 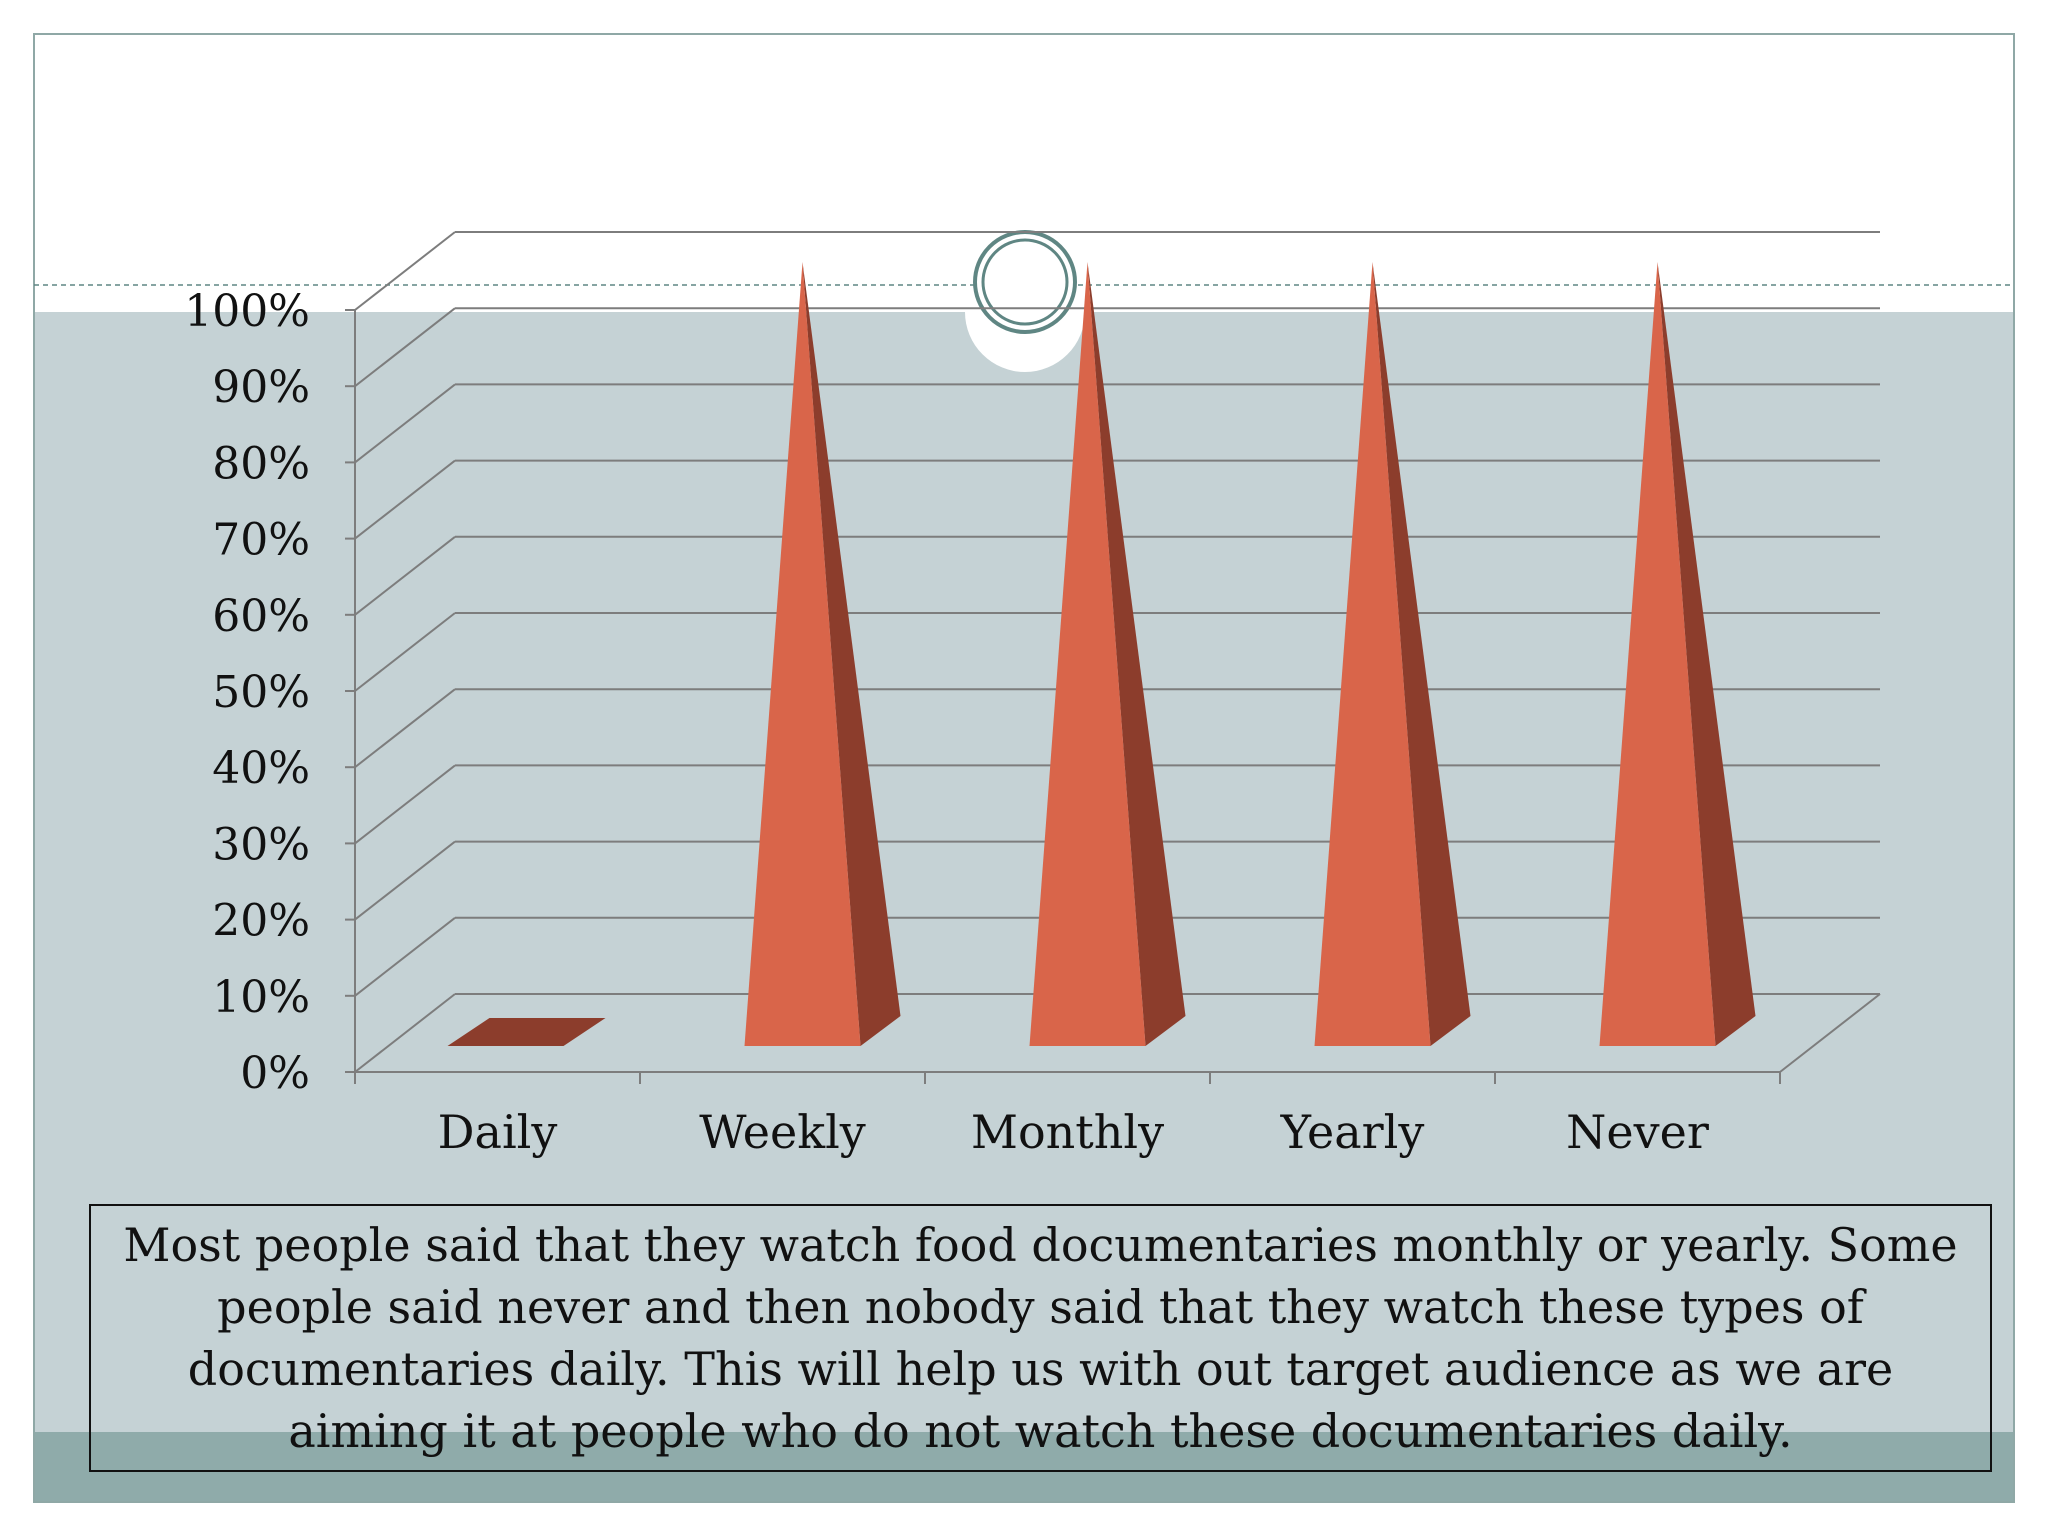 What do you see at coordinates (1352, 1132) in the screenshot?
I see `x-tick-label: Yearly` at bounding box center [1352, 1132].